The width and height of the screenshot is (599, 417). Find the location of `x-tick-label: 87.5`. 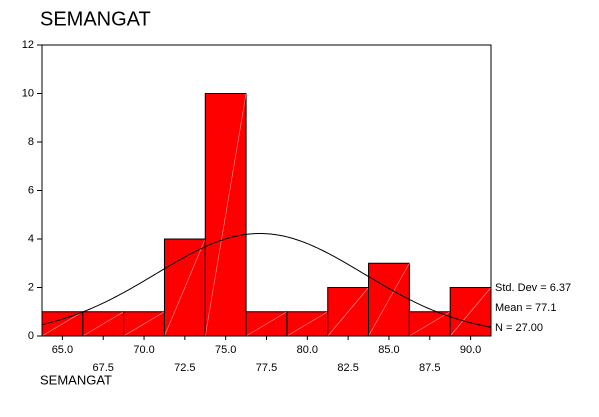

x-tick-label: 87.5 is located at coordinates (429, 368).